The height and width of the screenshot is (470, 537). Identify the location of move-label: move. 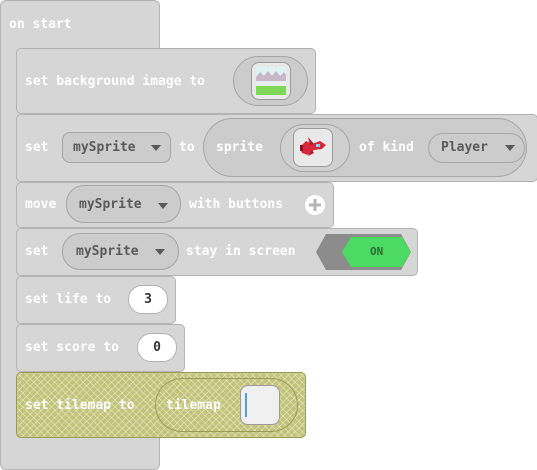
(41, 204).